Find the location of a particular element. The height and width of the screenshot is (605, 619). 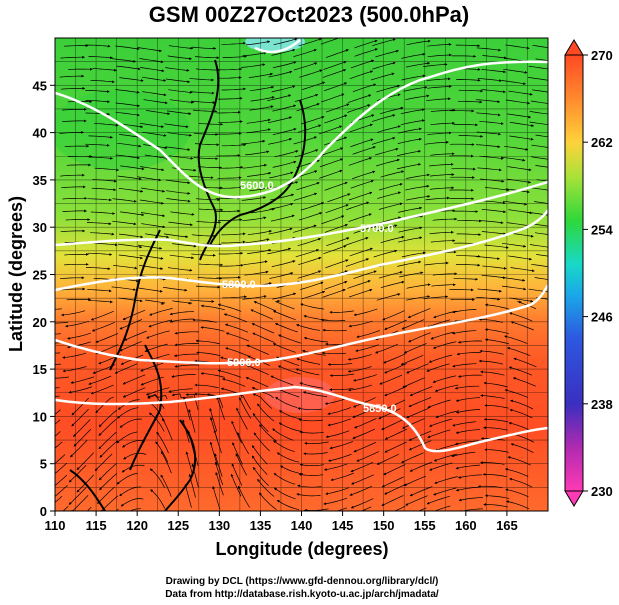

x-tick-label: 115 is located at coordinates (96, 525).